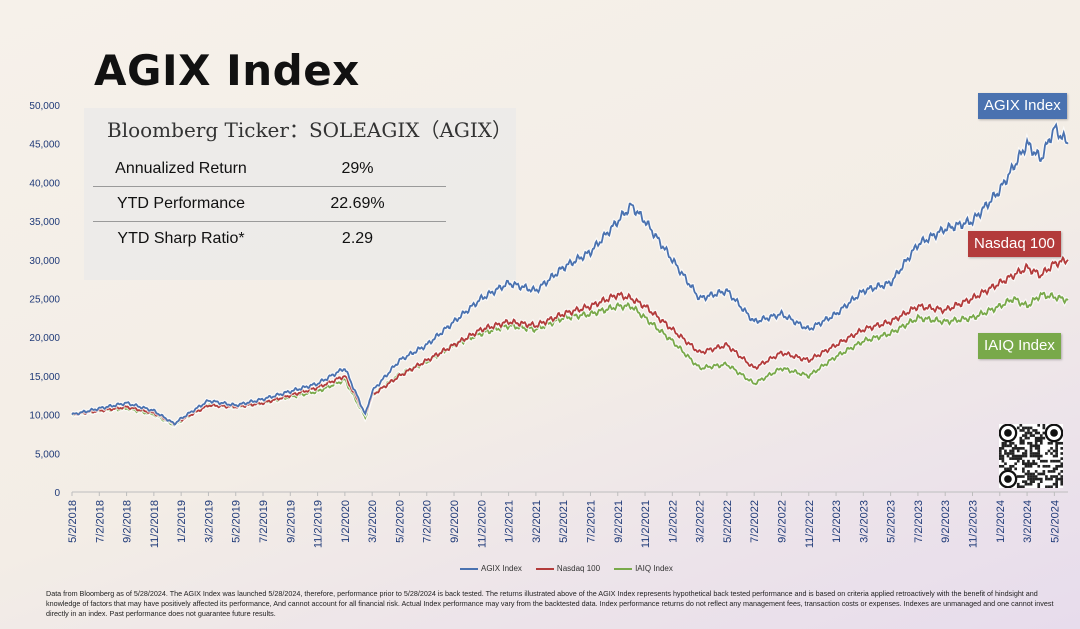 The height and width of the screenshot is (629, 1080). Describe the element at coordinates (501, 568) in the screenshot. I see `legend-label: AGIX Index` at that location.